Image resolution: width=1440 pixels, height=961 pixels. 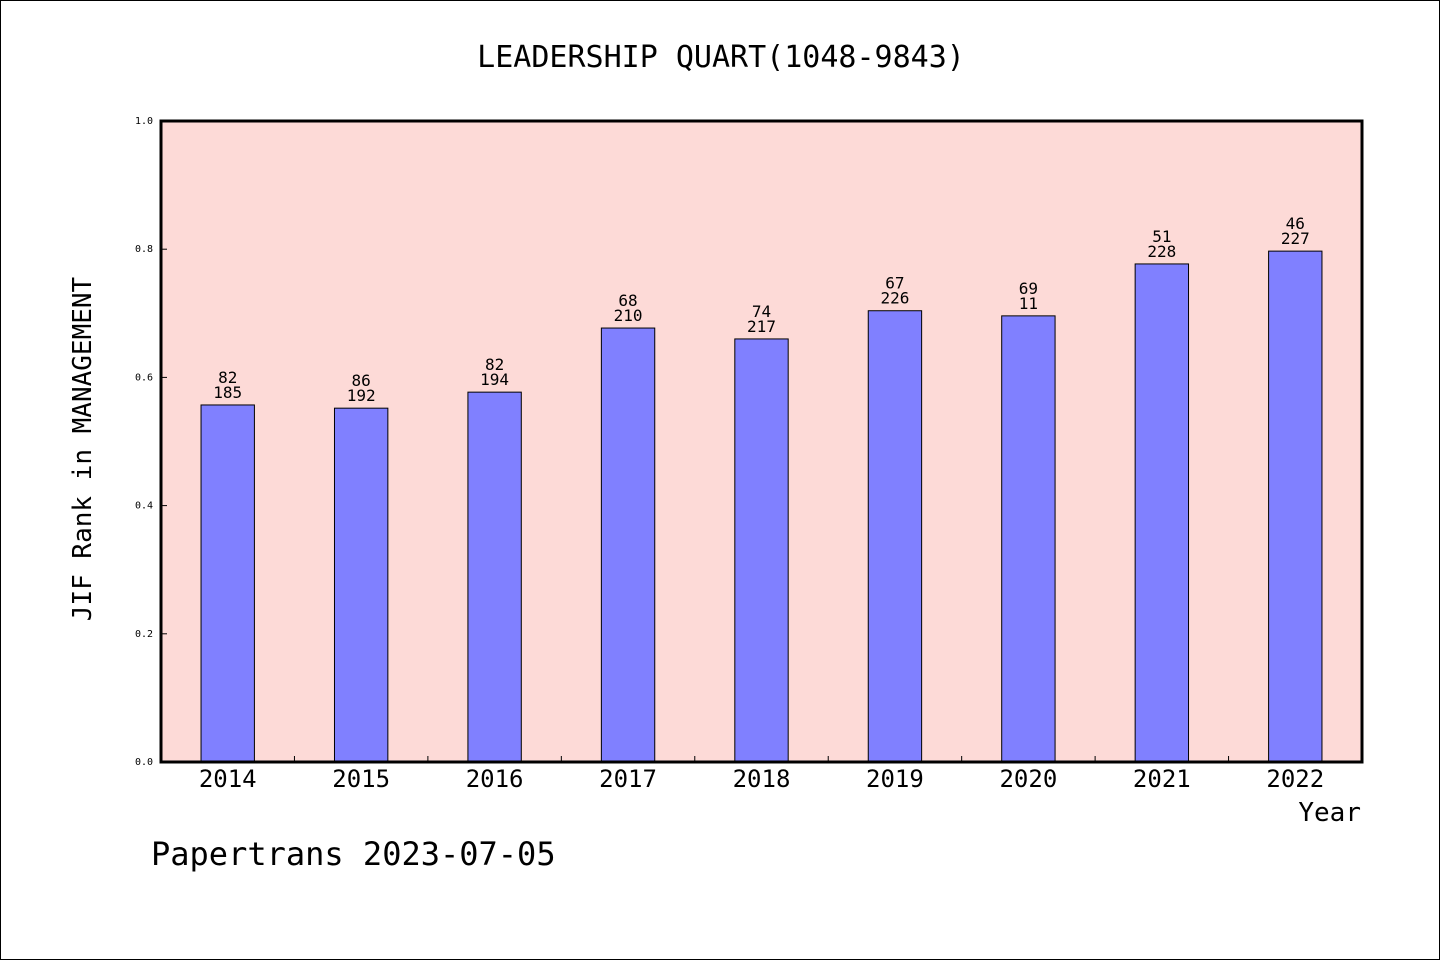 I want to click on x-tick-label: 2022, so click(x=1295, y=779).